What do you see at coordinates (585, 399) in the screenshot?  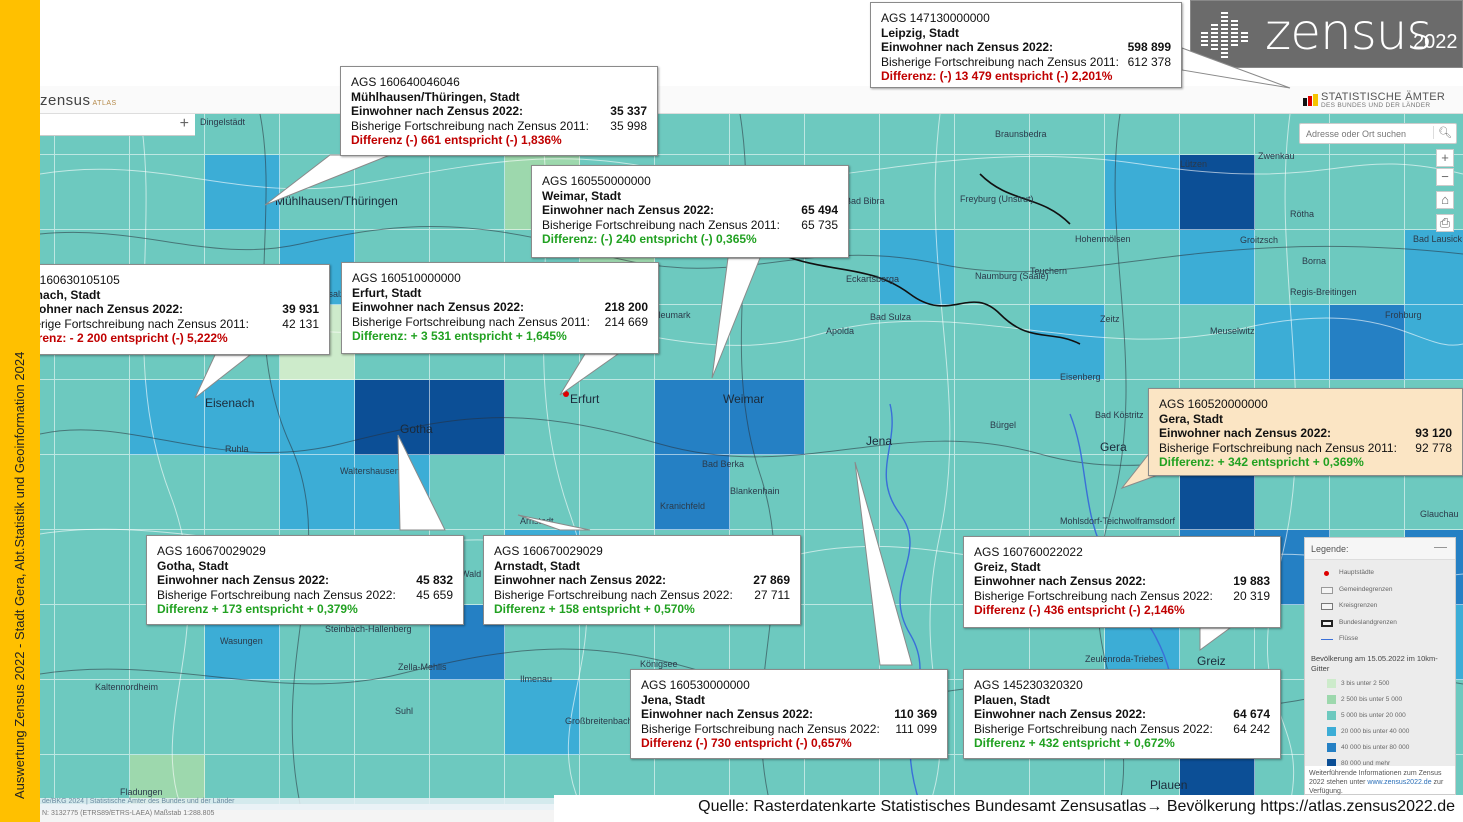 I see `map-place-label: Erfurt` at bounding box center [585, 399].